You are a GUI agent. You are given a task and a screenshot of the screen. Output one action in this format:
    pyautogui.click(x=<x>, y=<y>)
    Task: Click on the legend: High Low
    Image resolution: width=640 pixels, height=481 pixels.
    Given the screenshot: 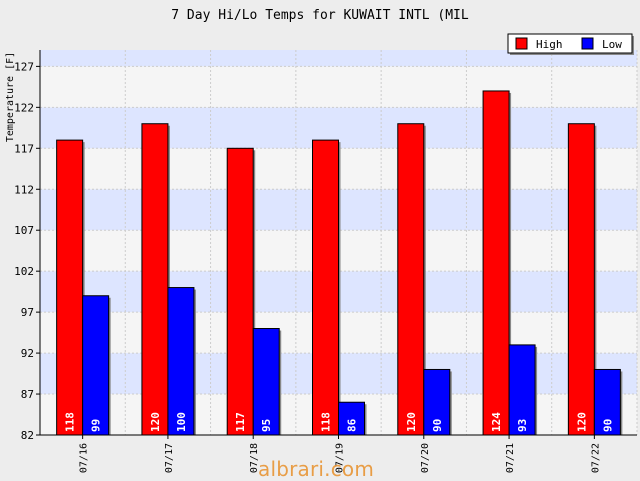 What is the action you would take?
    pyautogui.click(x=570, y=44)
    